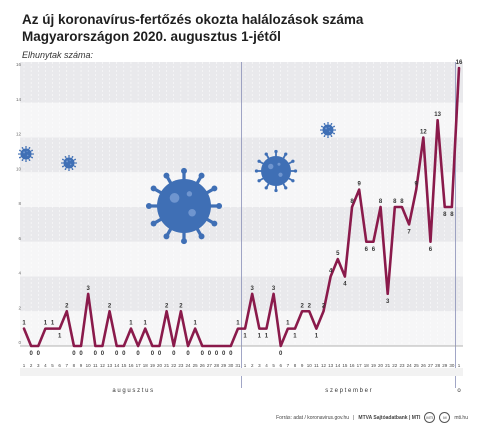 The height and width of the screenshot is (427, 480). Describe the element at coordinates (331, 272) in the screenshot. I see `data-label: 4` at that location.